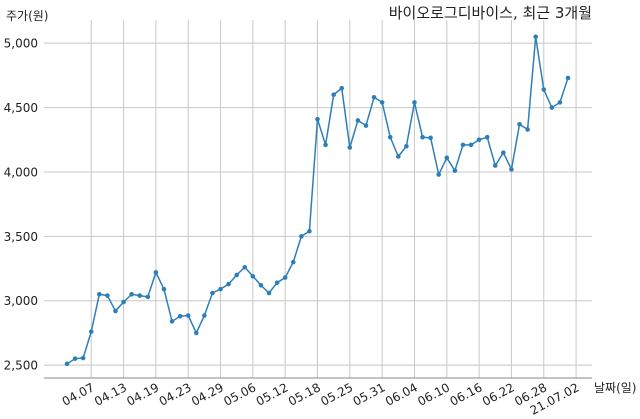 This screenshot has width=640, height=419. I want to click on x-tick-label: 05.06, so click(239, 394).